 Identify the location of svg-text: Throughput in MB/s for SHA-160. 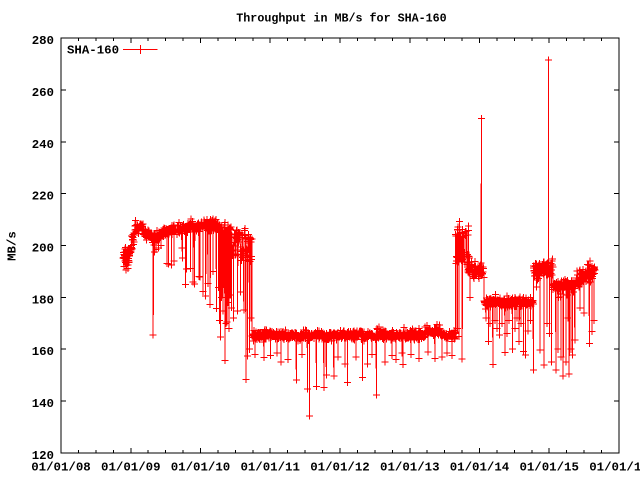
(341, 19).